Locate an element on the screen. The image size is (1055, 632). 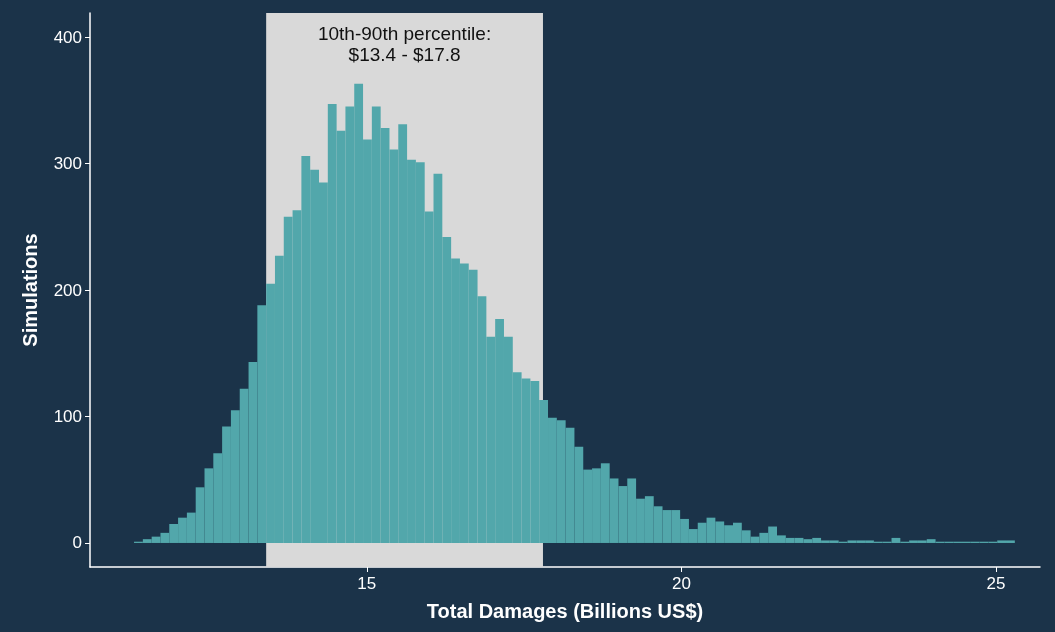
x-tick-label: 15 is located at coordinates (367, 583).